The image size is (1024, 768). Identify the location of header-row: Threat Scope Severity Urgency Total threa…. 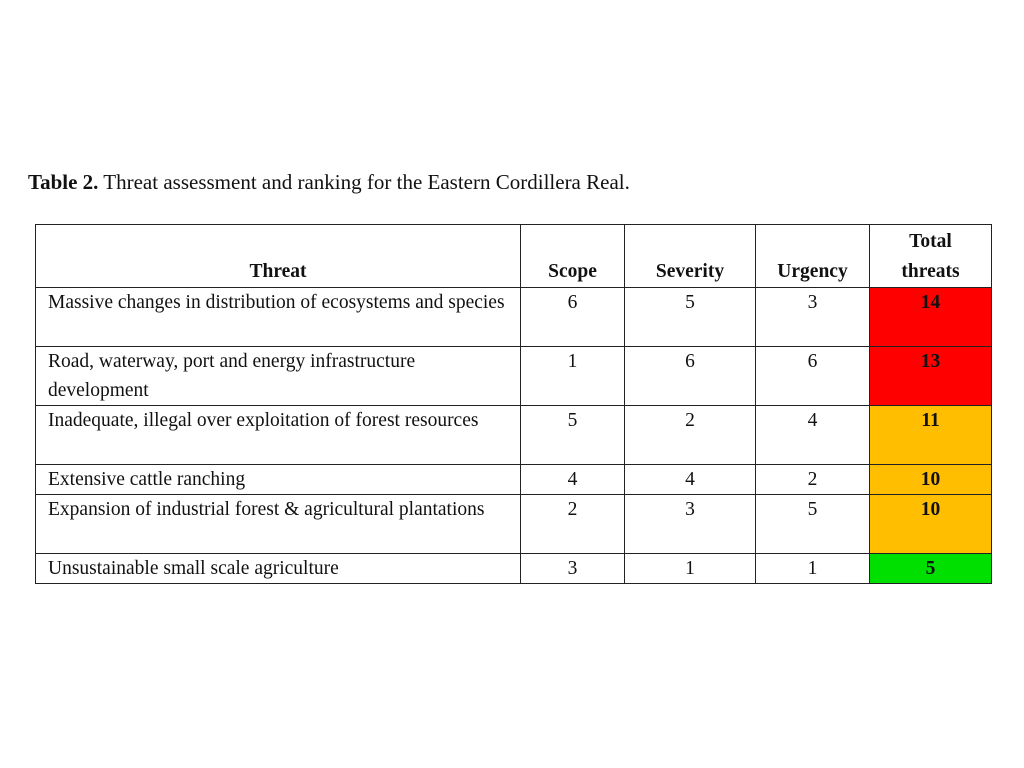
(513, 256).